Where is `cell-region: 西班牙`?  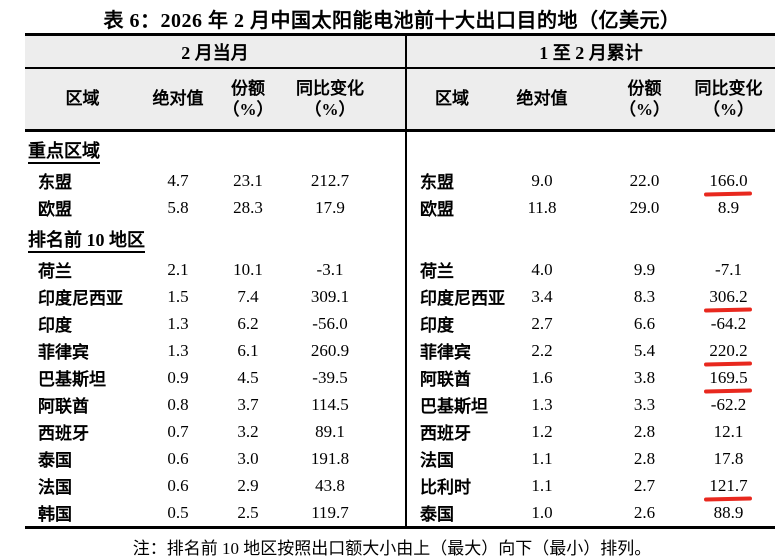 cell-region: 西班牙 is located at coordinates (445, 433).